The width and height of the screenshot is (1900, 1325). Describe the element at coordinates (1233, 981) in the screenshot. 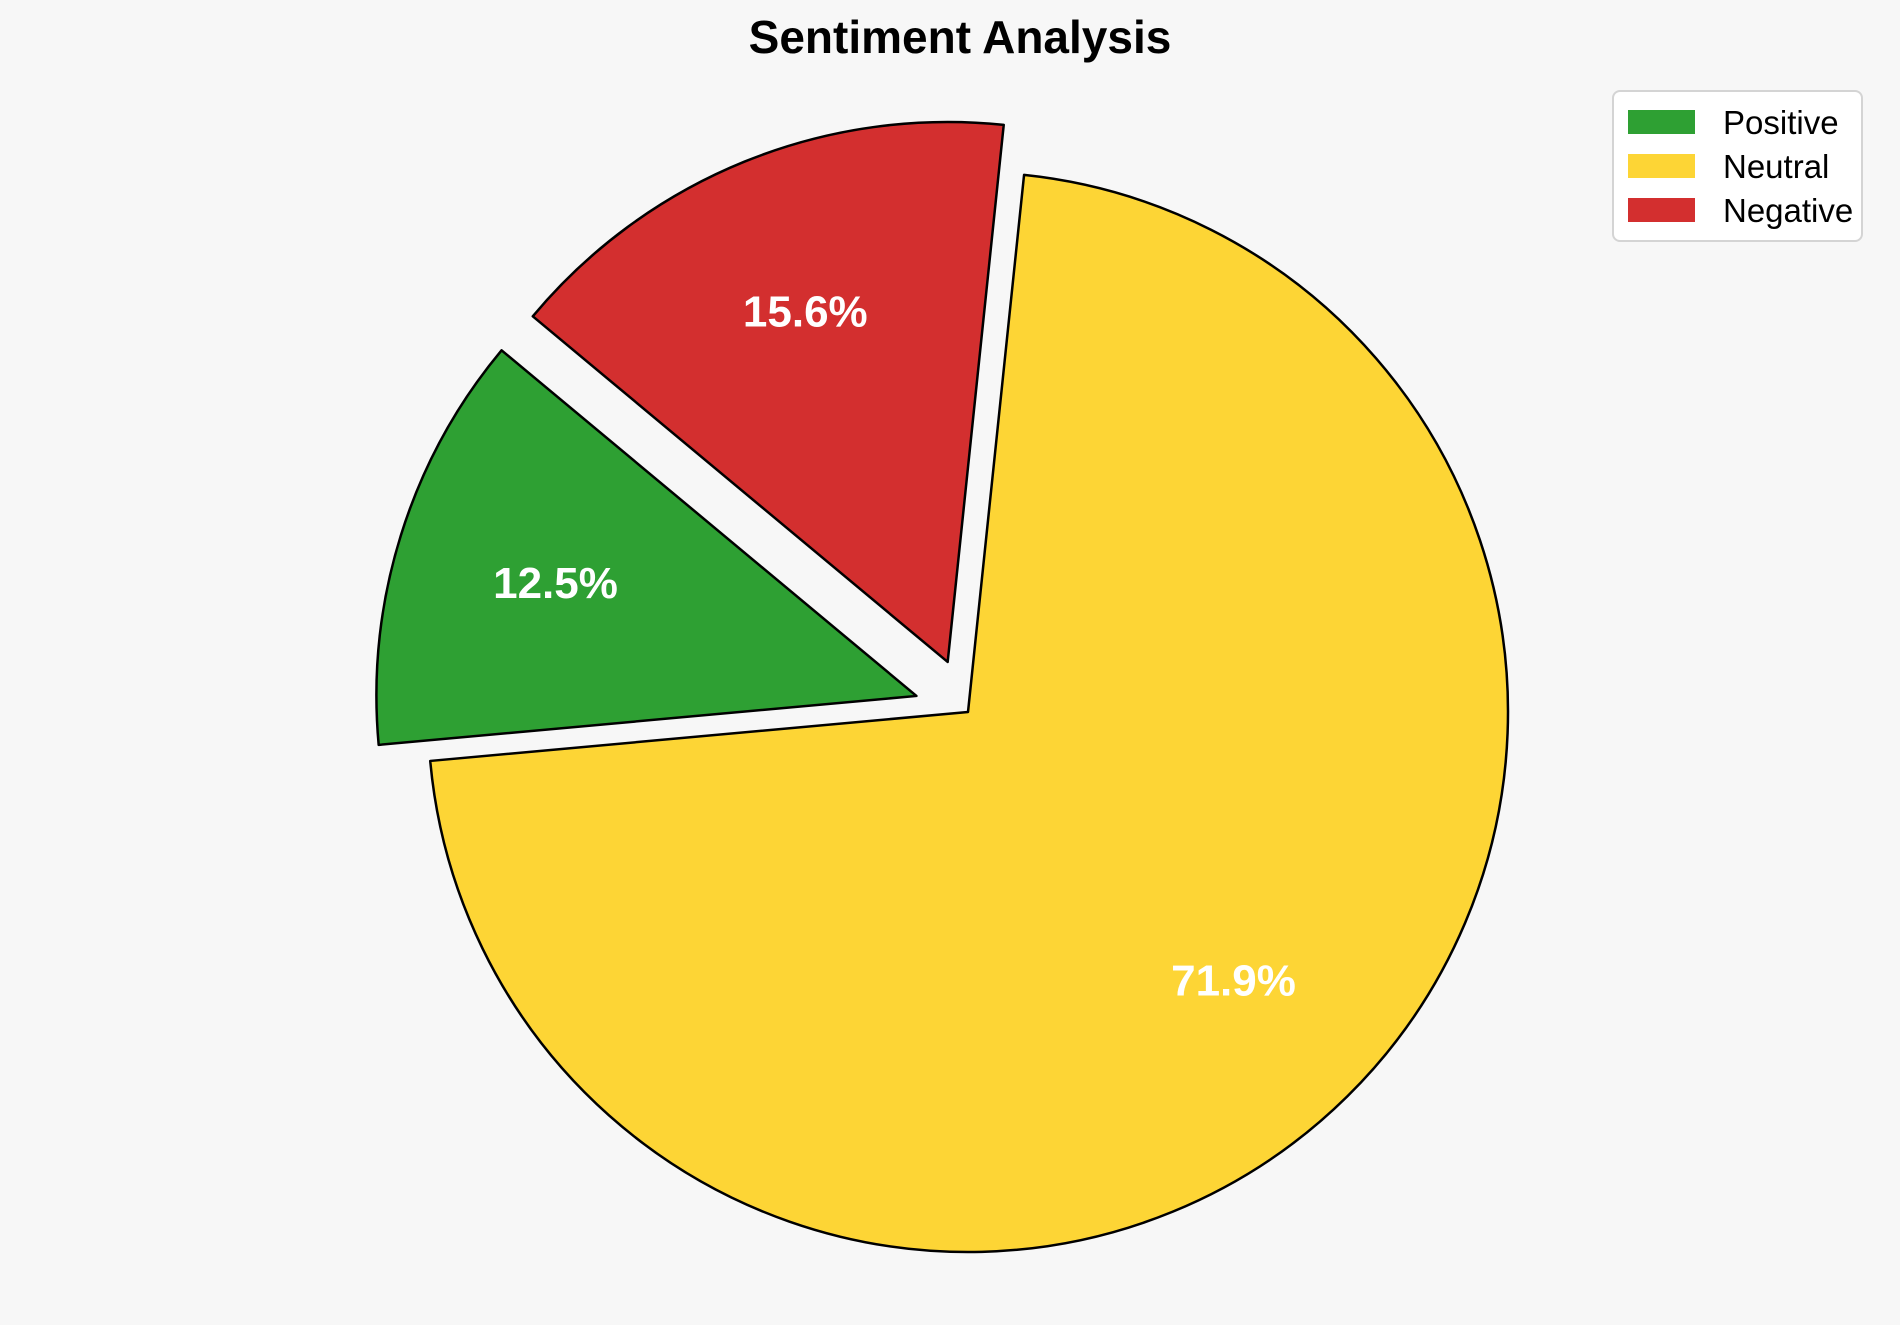

I see `pie-pct-label-neutral: 71.9%` at that location.